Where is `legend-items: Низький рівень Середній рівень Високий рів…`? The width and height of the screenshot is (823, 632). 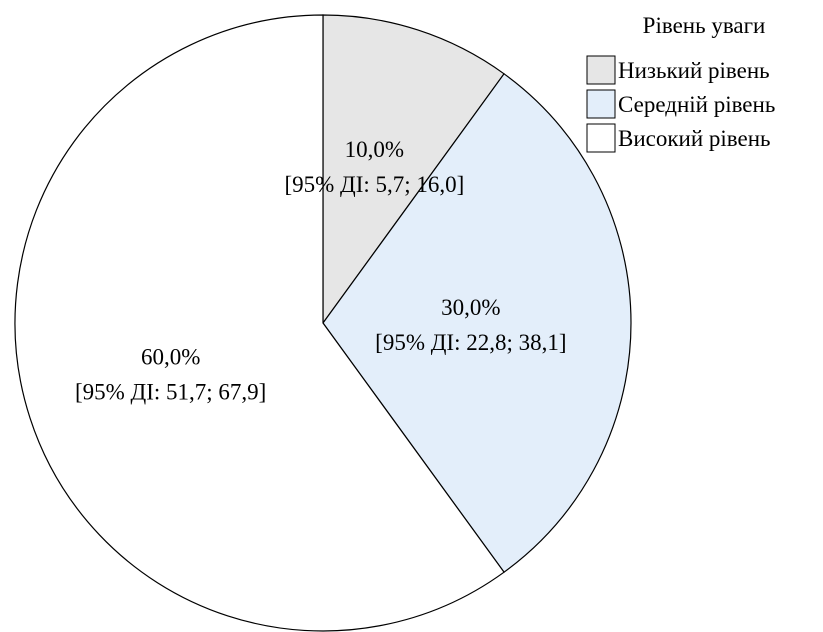
legend-items: Низький рівень Середній рівень Високий рів… is located at coordinates (680, 104).